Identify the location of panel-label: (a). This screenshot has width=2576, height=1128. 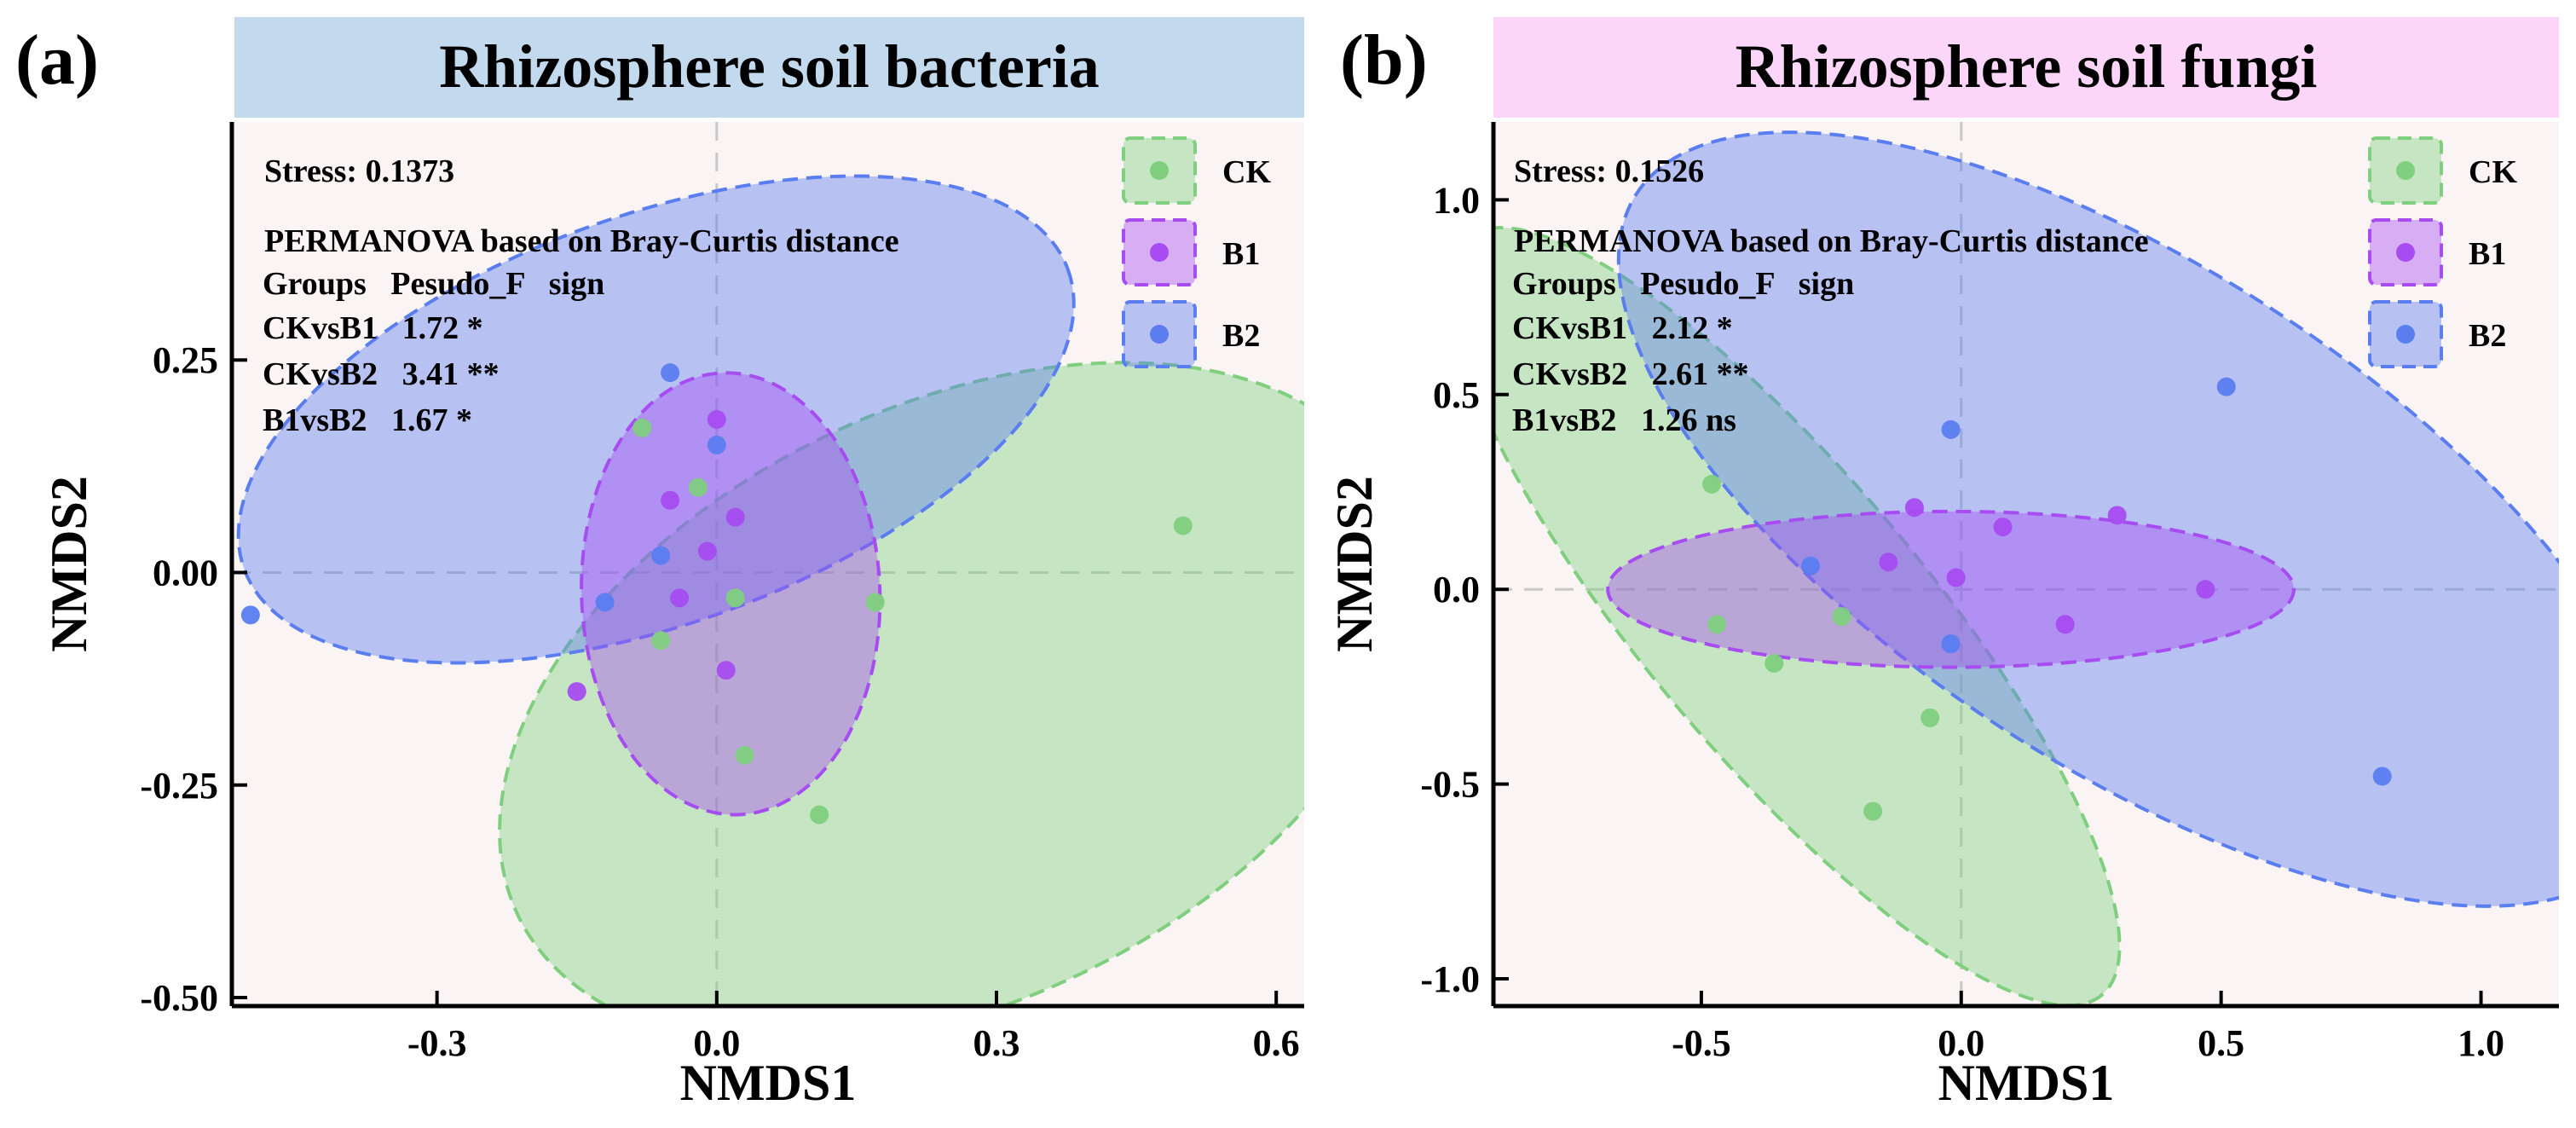
(57, 60).